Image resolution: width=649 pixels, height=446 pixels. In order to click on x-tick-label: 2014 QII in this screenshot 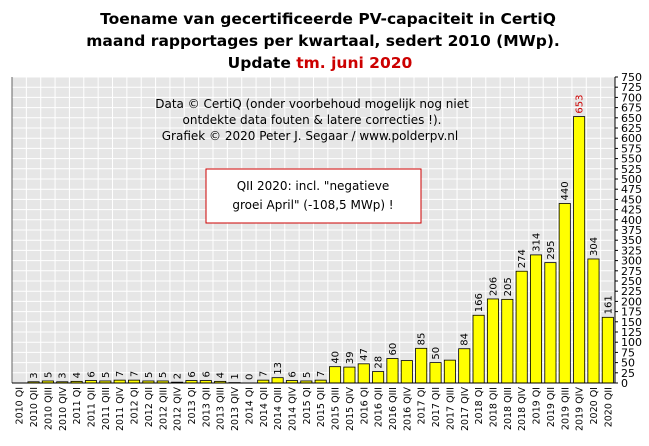, I will do `click(264, 407)`.